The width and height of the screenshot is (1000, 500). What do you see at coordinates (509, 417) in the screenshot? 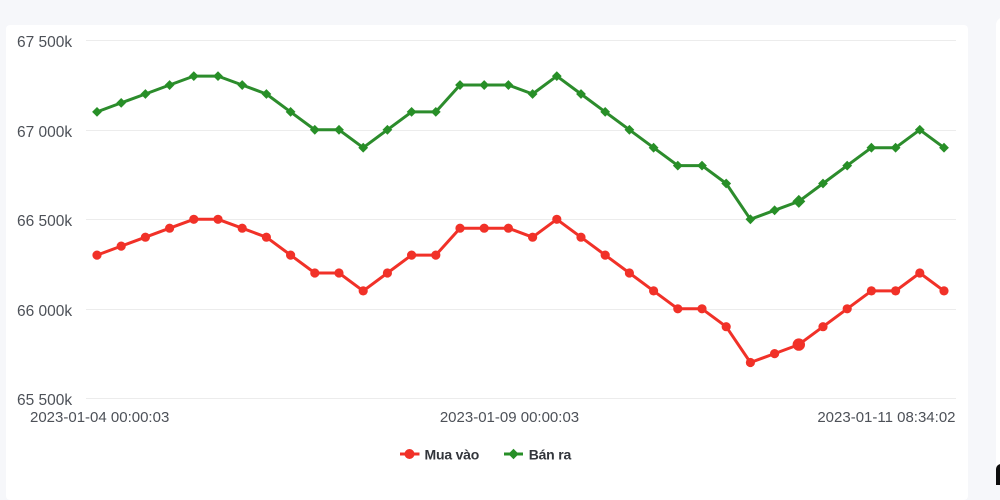
I see `svg-text: 2023-01-09 00:00:03` at bounding box center [509, 417].